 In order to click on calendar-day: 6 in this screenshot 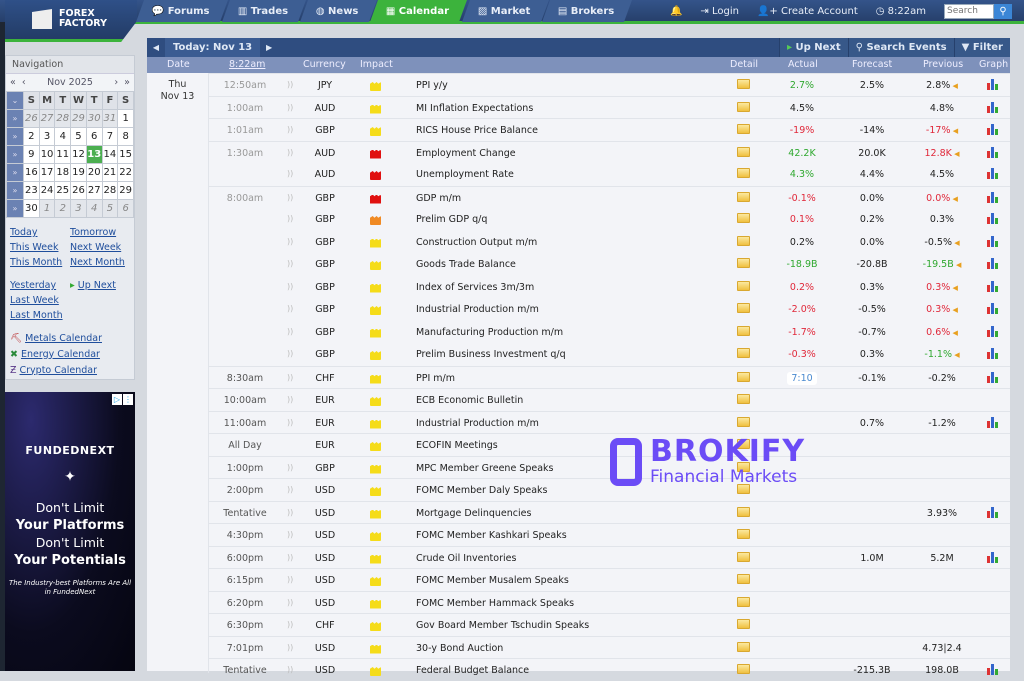, I will do `click(94, 136)`.